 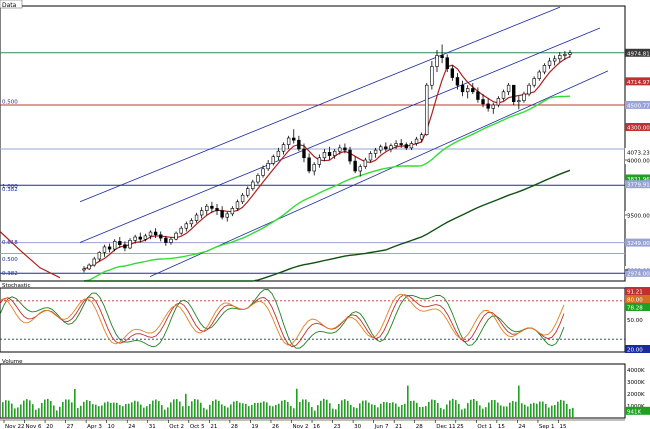 What do you see at coordinates (381, 426) in the screenshot?
I see `x-tick-label: Jun 7` at bounding box center [381, 426].